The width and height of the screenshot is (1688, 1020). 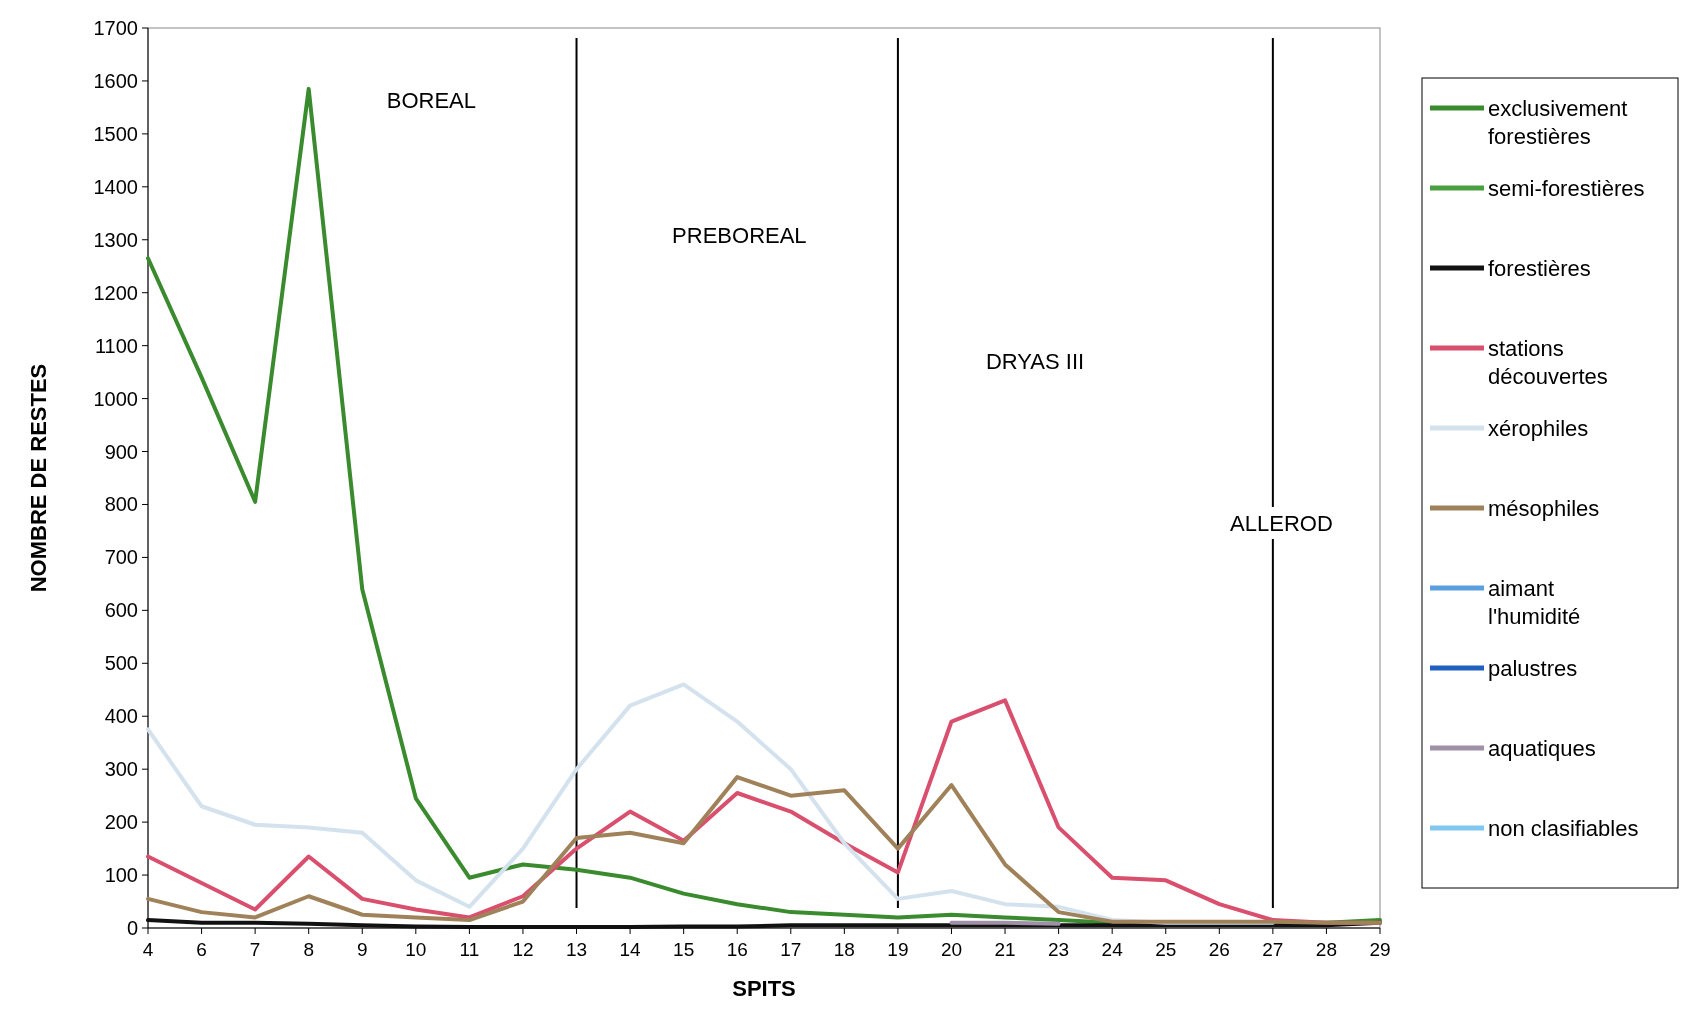 What do you see at coordinates (898, 949) in the screenshot?
I see `x-tick-label: 19` at bounding box center [898, 949].